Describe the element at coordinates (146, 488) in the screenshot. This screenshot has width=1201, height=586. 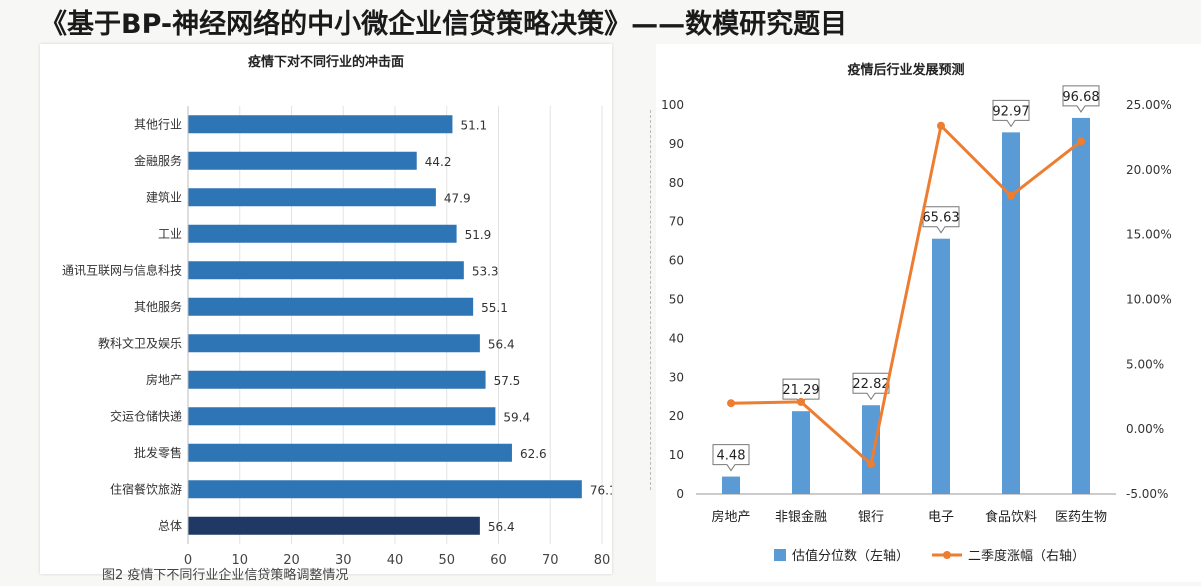
I see `category-label: 住宿餐饮旅游` at that location.